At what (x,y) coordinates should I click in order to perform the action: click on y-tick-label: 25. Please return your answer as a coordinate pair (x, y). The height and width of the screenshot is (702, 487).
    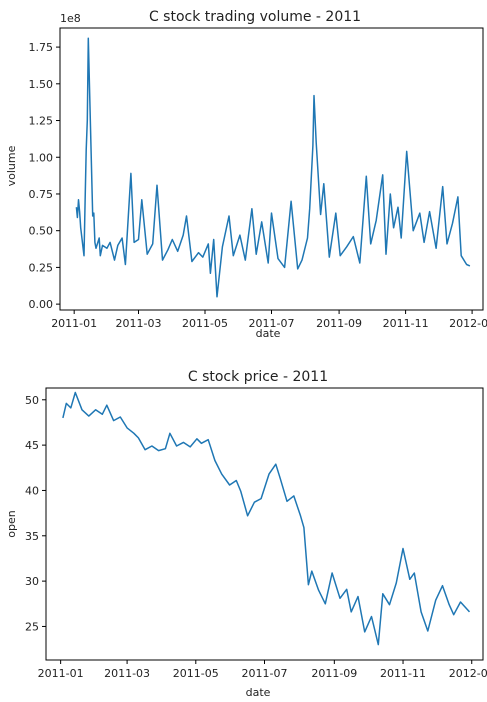
    Looking at the image, I should click on (32, 626).